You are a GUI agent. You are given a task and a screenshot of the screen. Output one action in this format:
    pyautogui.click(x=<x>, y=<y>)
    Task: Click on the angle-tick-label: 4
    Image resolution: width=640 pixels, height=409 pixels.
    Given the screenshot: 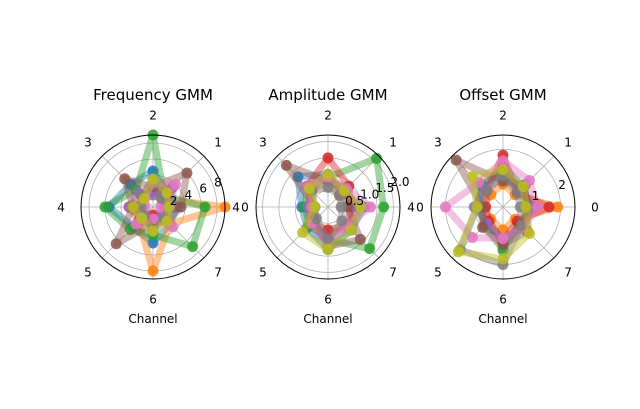 What is the action you would take?
    pyautogui.click(x=411, y=208)
    